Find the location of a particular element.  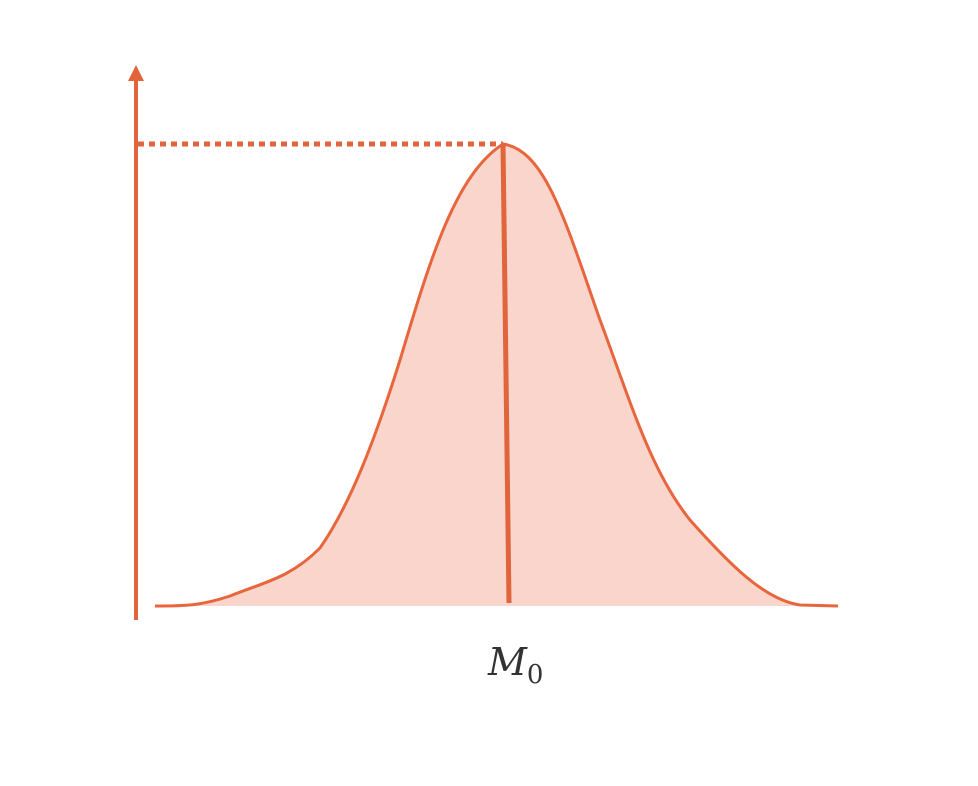

mode-subscript: 0 is located at coordinates (535, 675).